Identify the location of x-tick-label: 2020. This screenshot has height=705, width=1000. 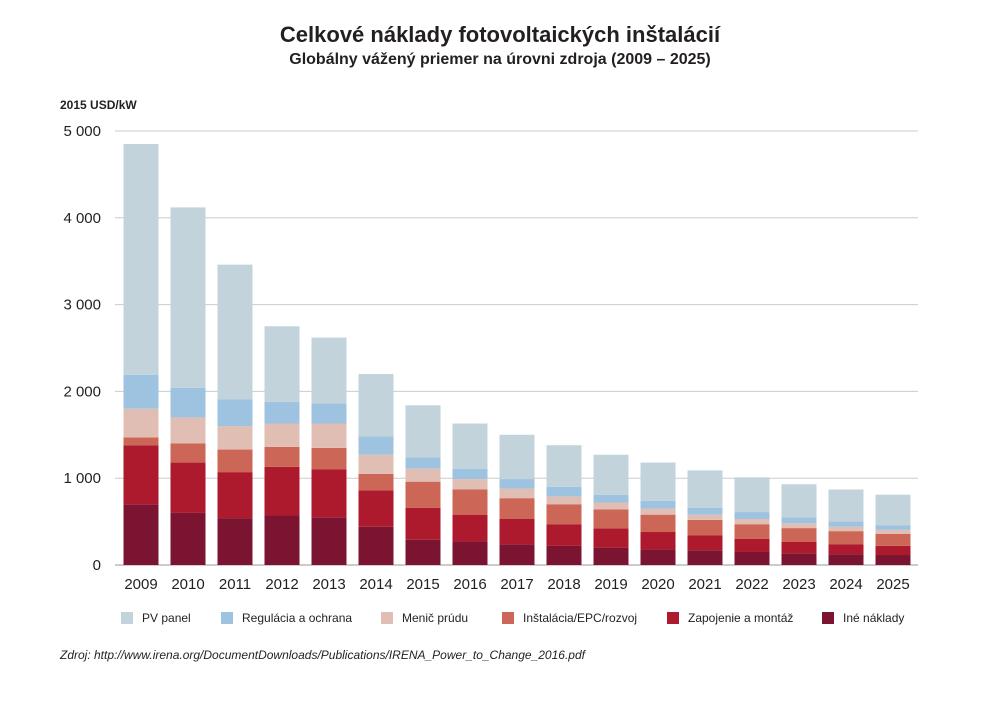
(657, 584).